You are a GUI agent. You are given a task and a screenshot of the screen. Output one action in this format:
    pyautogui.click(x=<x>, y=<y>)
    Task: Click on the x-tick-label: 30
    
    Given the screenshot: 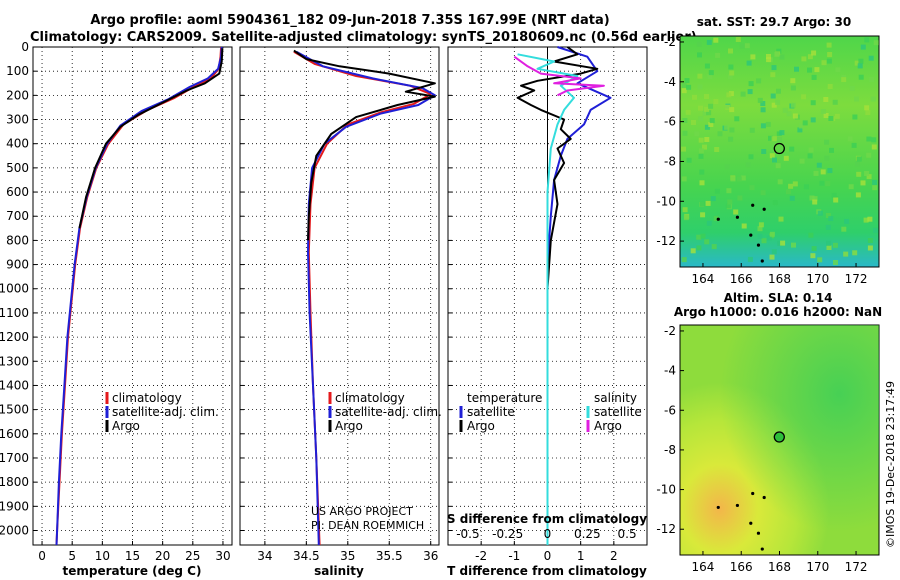 What is the action you would take?
    pyautogui.click(x=222, y=556)
    